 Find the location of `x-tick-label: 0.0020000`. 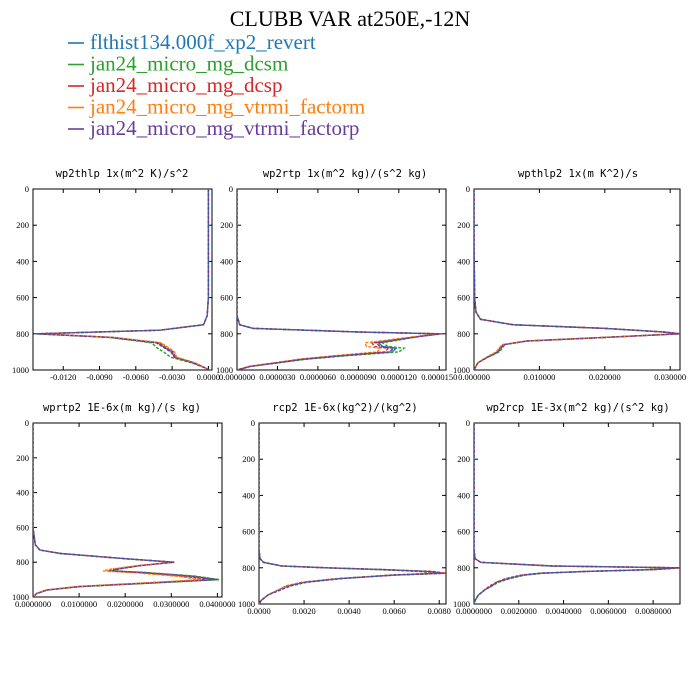

x-tick-label: 0.0020000 is located at coordinates (519, 611).